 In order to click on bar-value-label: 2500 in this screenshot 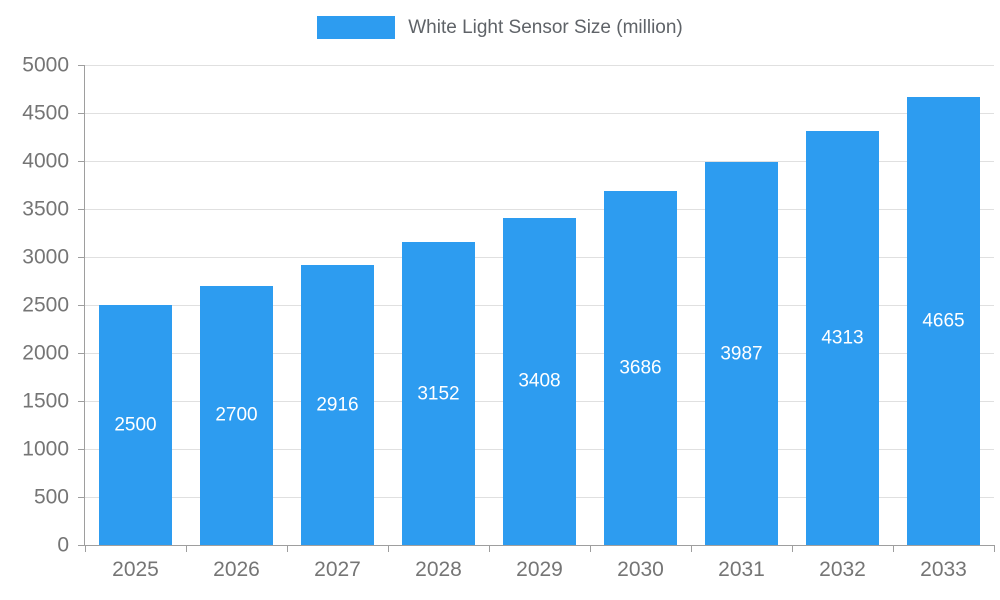, I will do `click(135, 425)`.